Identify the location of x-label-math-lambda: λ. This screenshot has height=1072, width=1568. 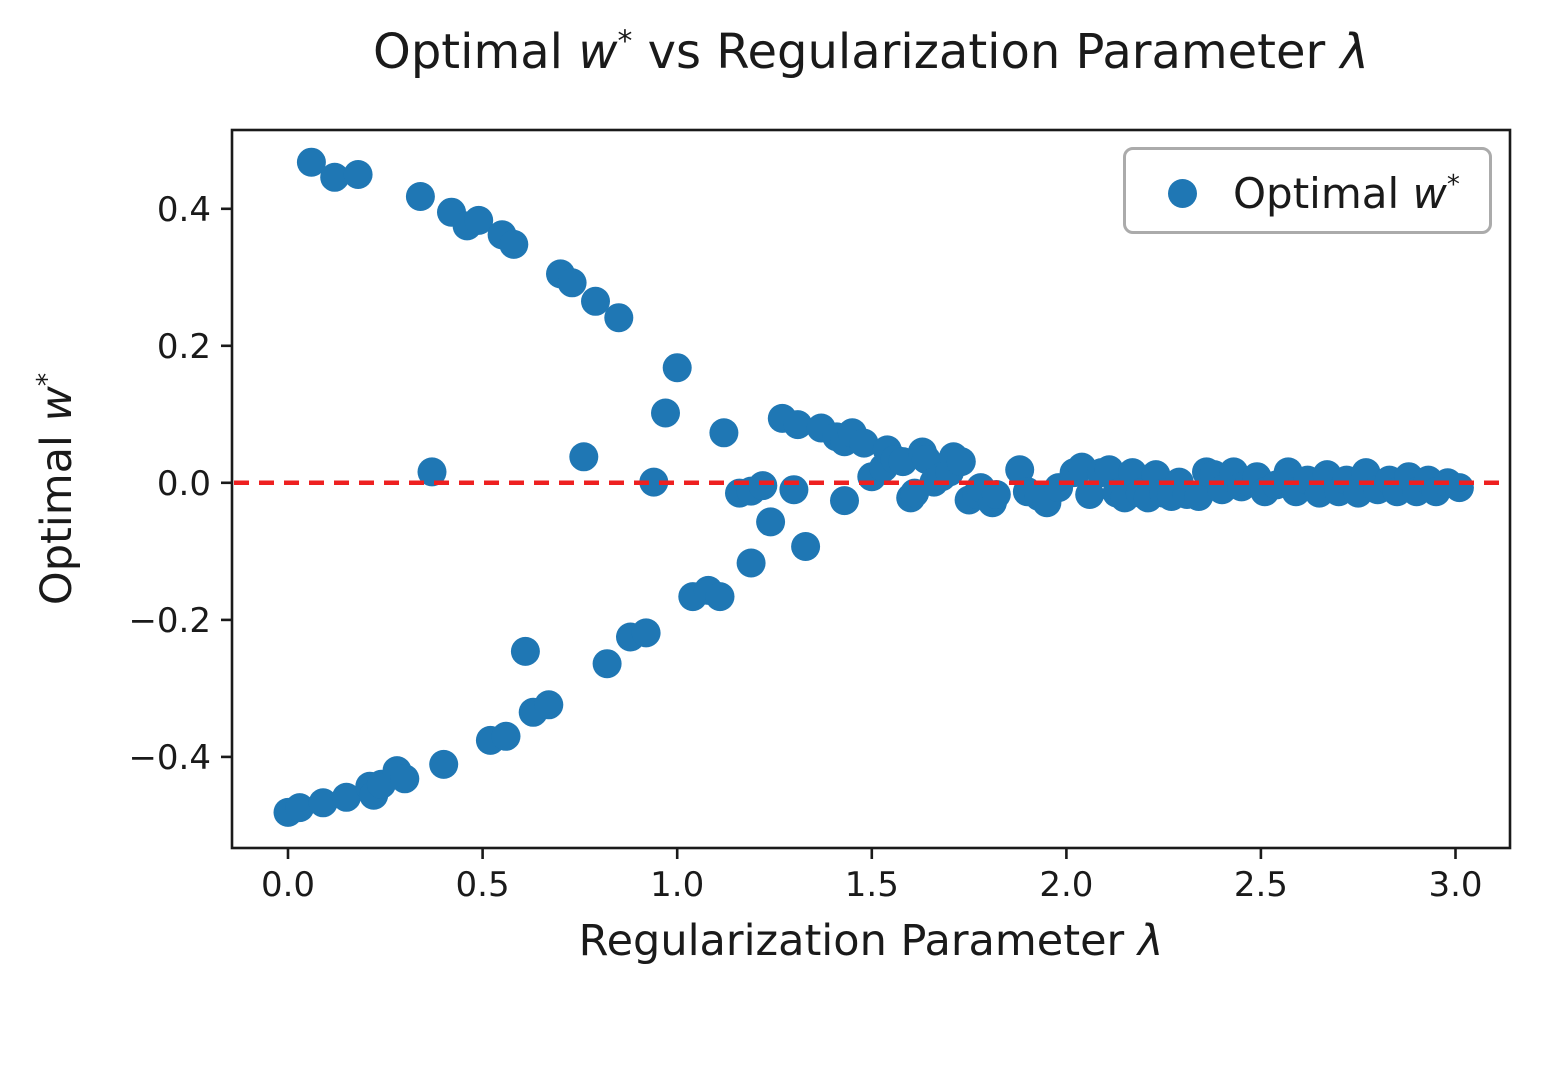
(1150, 941).